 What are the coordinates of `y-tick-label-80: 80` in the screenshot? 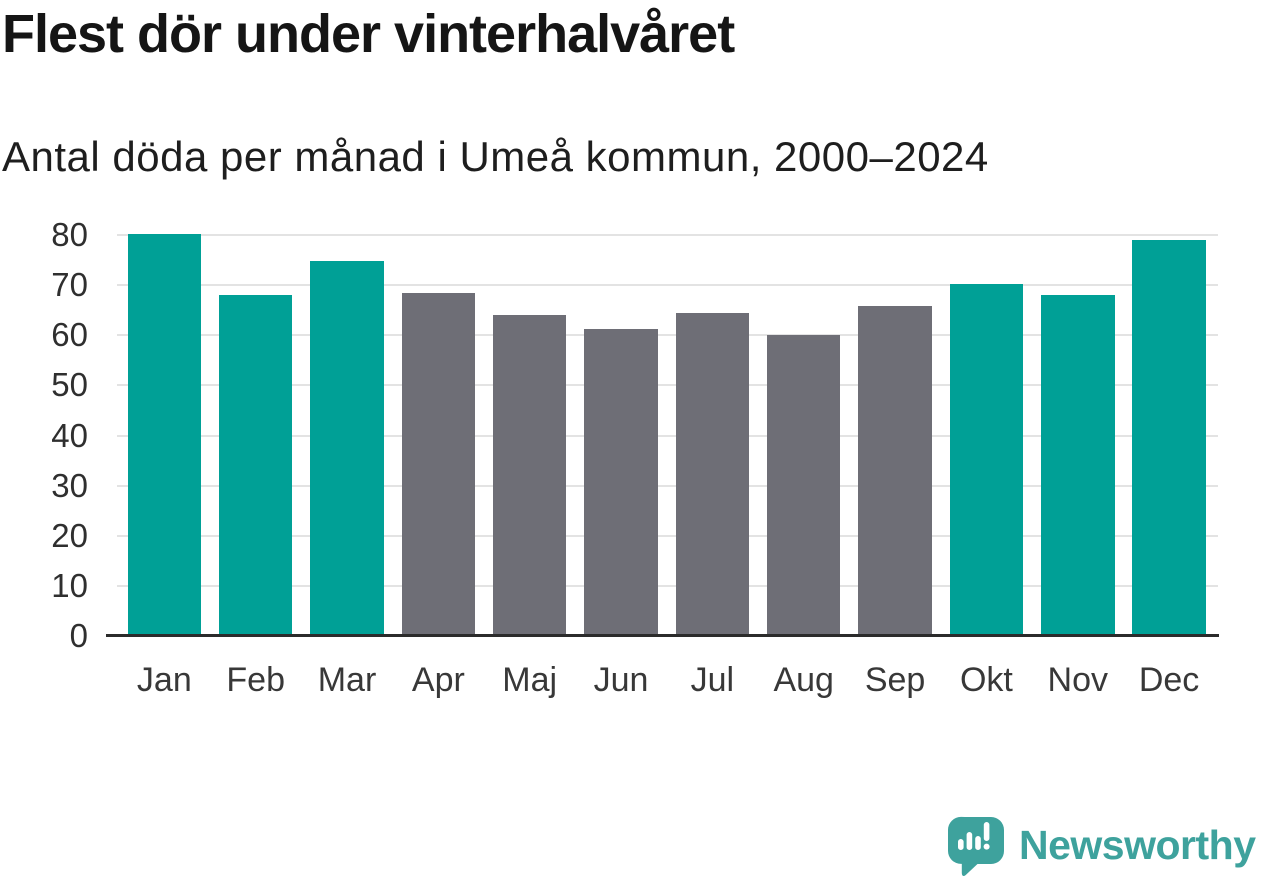 It's located at (69, 234).